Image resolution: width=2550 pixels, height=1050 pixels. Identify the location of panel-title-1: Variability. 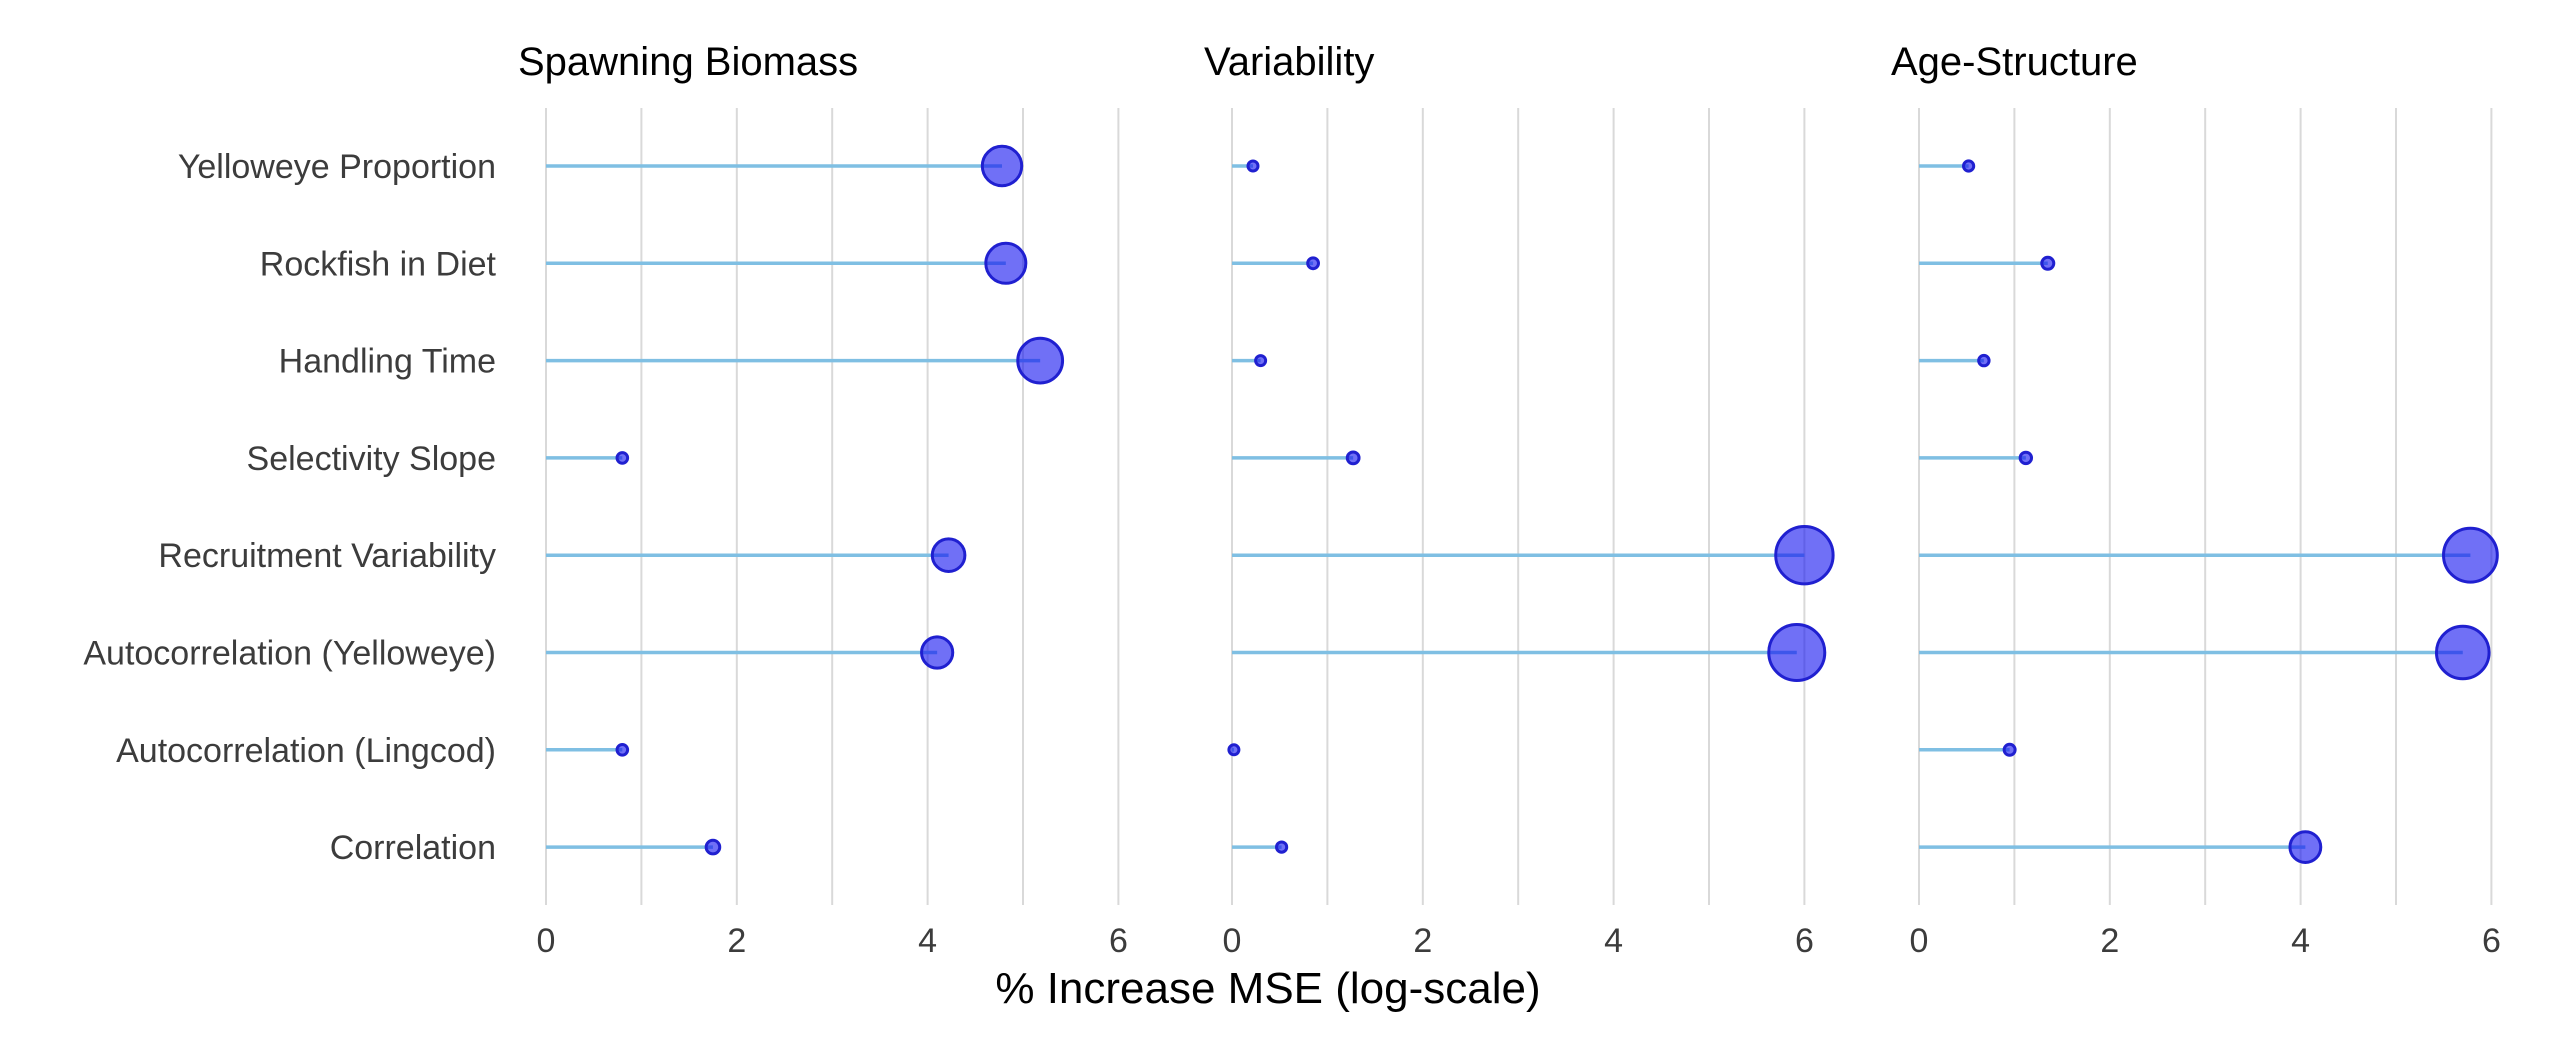
(1289, 62).